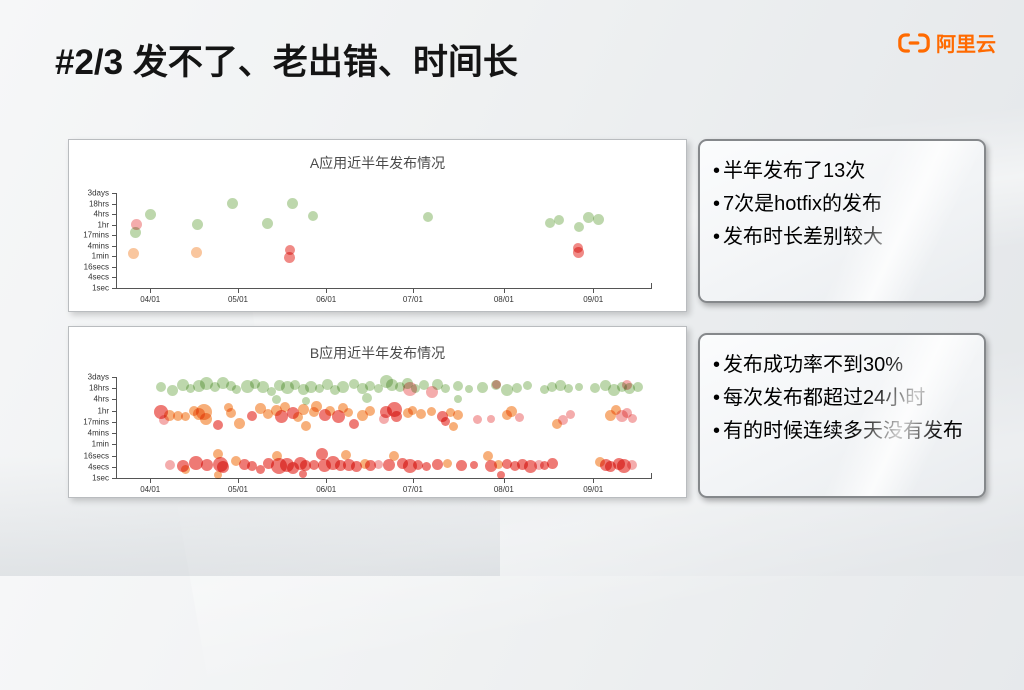  What do you see at coordinates (842, 365) in the screenshot?
I see `bullet-item: 发布成功率不到30%` at bounding box center [842, 365].